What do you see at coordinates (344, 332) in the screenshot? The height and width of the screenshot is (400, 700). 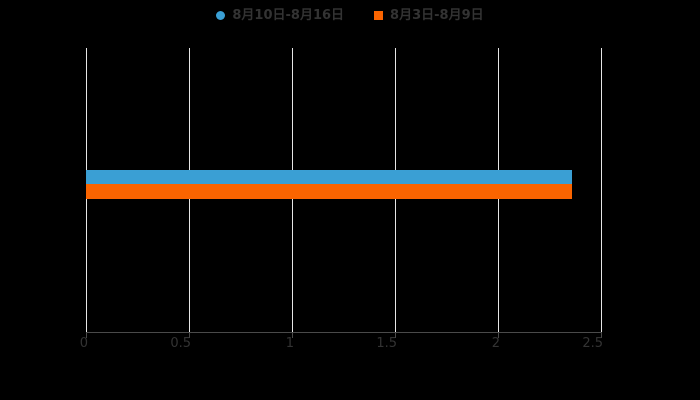 I see `x-axis-line` at bounding box center [344, 332].